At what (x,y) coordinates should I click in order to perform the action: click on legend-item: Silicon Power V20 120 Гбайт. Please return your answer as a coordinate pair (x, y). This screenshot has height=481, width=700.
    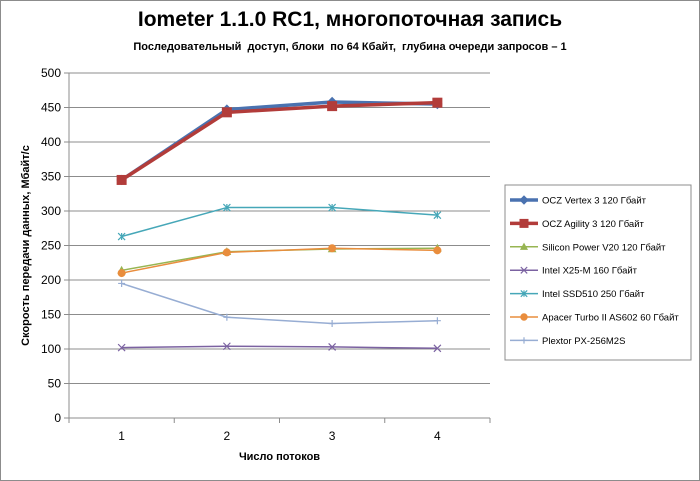
    Looking at the image, I should click on (588, 247).